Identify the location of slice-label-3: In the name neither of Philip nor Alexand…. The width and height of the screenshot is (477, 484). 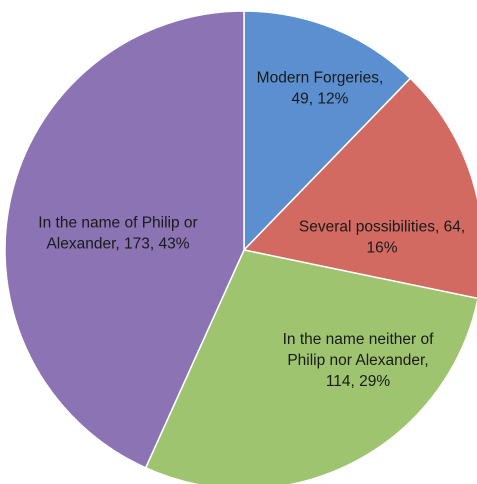
(358, 360).